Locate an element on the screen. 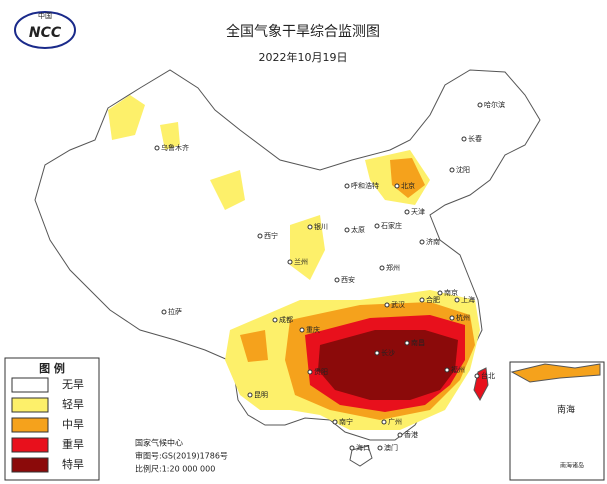 This screenshot has width=607, height=484. city-label: 哈尔滨 is located at coordinates (494, 104).